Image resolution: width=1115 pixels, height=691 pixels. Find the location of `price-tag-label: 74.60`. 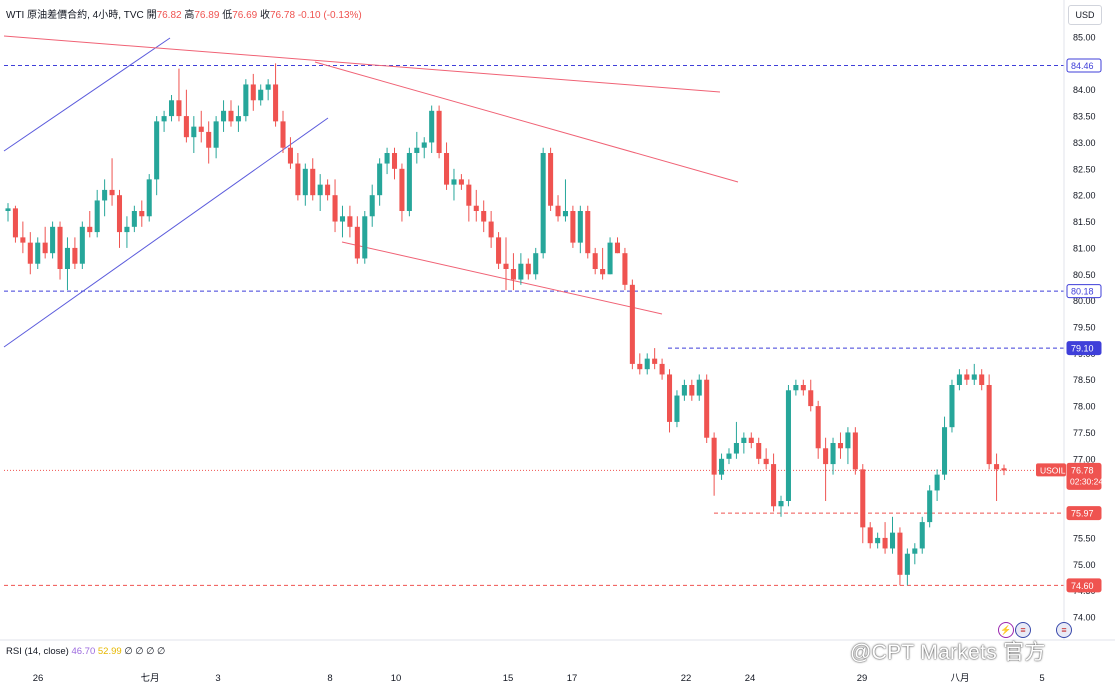

price-tag-label: 74.60 is located at coordinates (1082, 586).